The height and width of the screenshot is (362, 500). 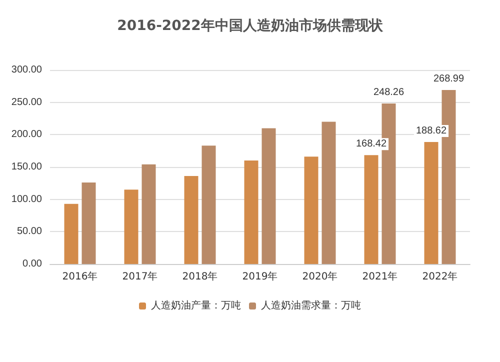 What do you see at coordinates (26, 199) in the screenshot?
I see `y-tick-label: 100.00` at bounding box center [26, 199].